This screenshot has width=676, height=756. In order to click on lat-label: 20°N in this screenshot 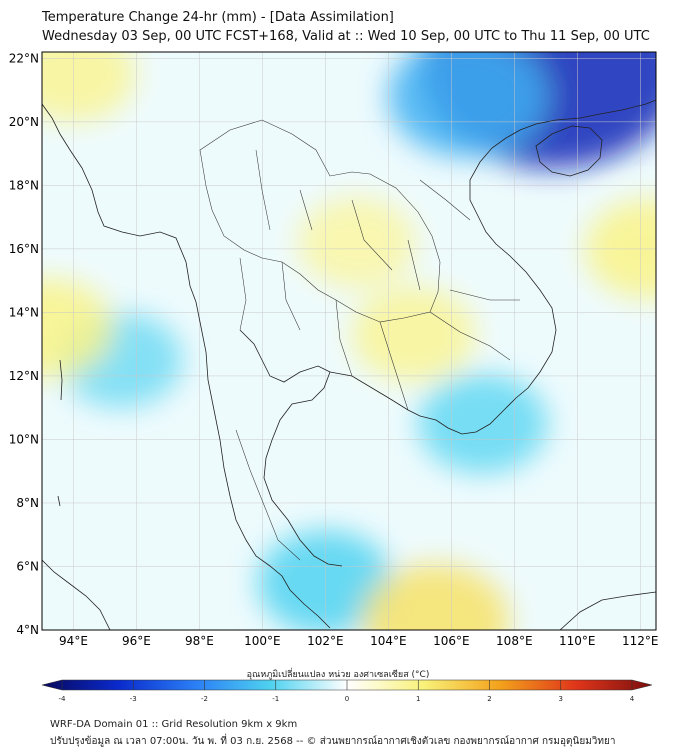, I will do `click(24, 122)`.